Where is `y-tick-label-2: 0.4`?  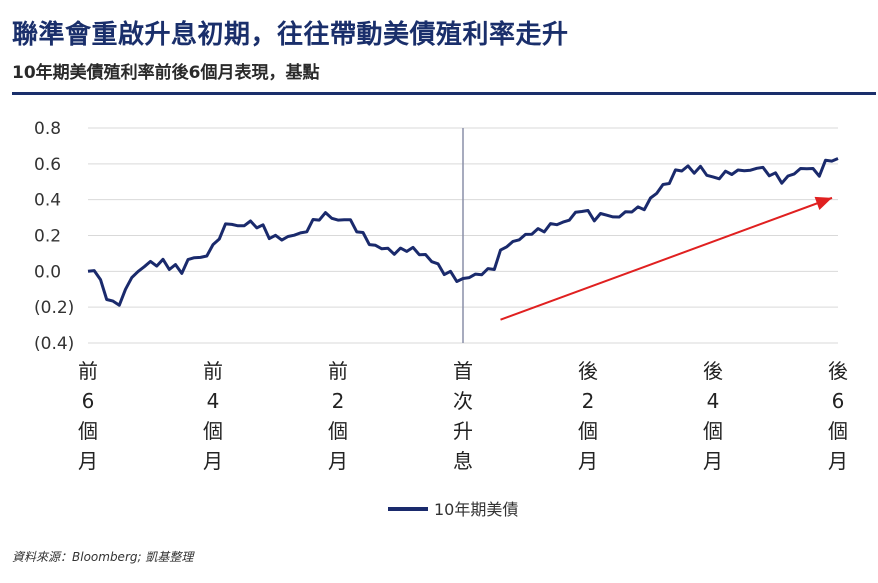
y-tick-label-2: 0.4 is located at coordinates (47, 201).